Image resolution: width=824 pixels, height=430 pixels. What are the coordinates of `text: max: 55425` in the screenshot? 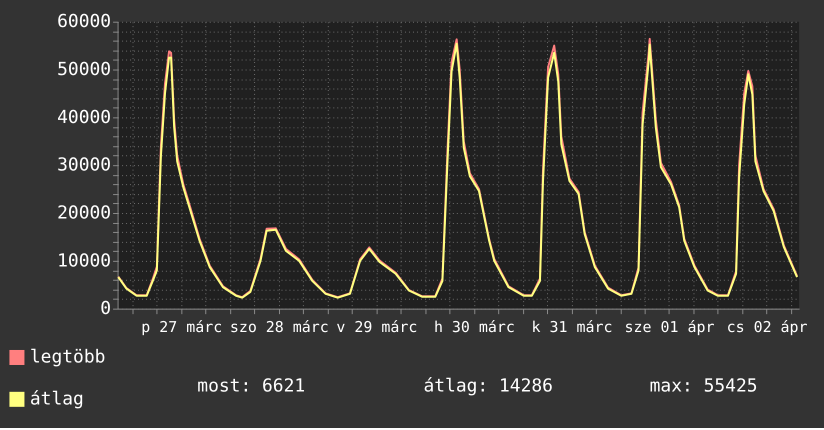 It's located at (704, 385).